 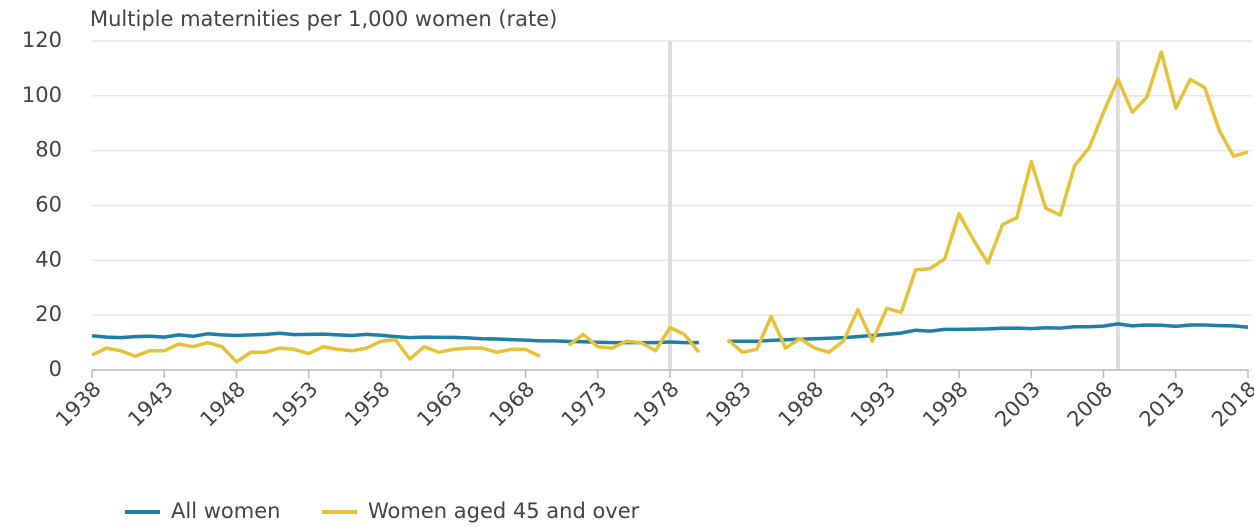 What do you see at coordinates (801, 404) in the screenshot?
I see `x-tick-label: 1988` at bounding box center [801, 404].